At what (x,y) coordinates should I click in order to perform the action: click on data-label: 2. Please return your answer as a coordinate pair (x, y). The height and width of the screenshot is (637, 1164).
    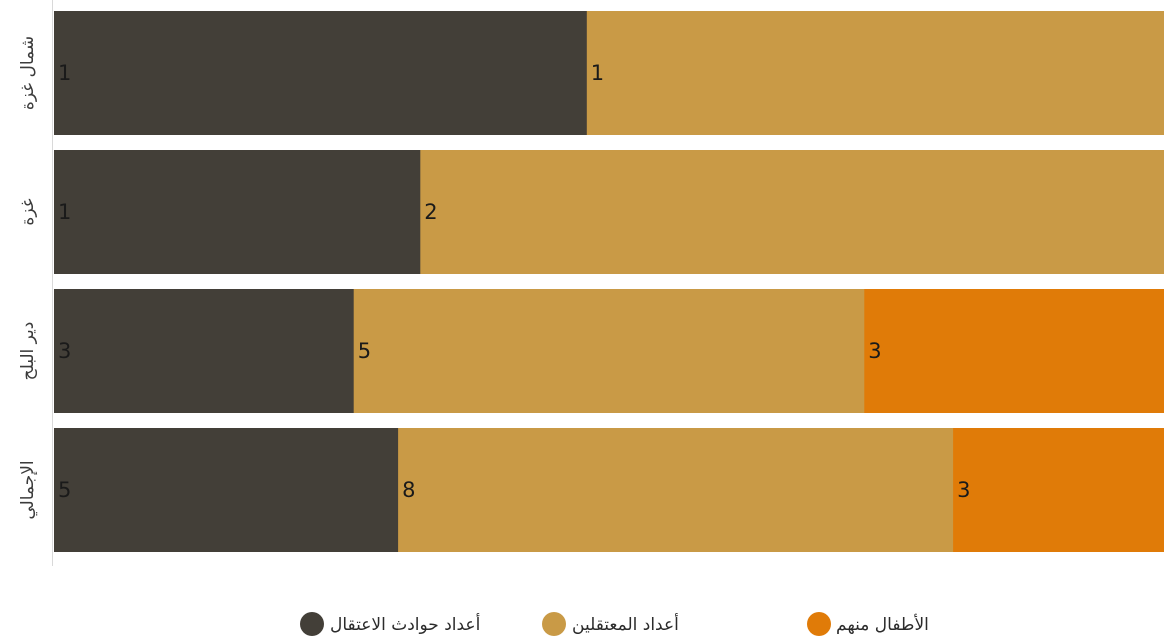
    Looking at the image, I should click on (430, 212).